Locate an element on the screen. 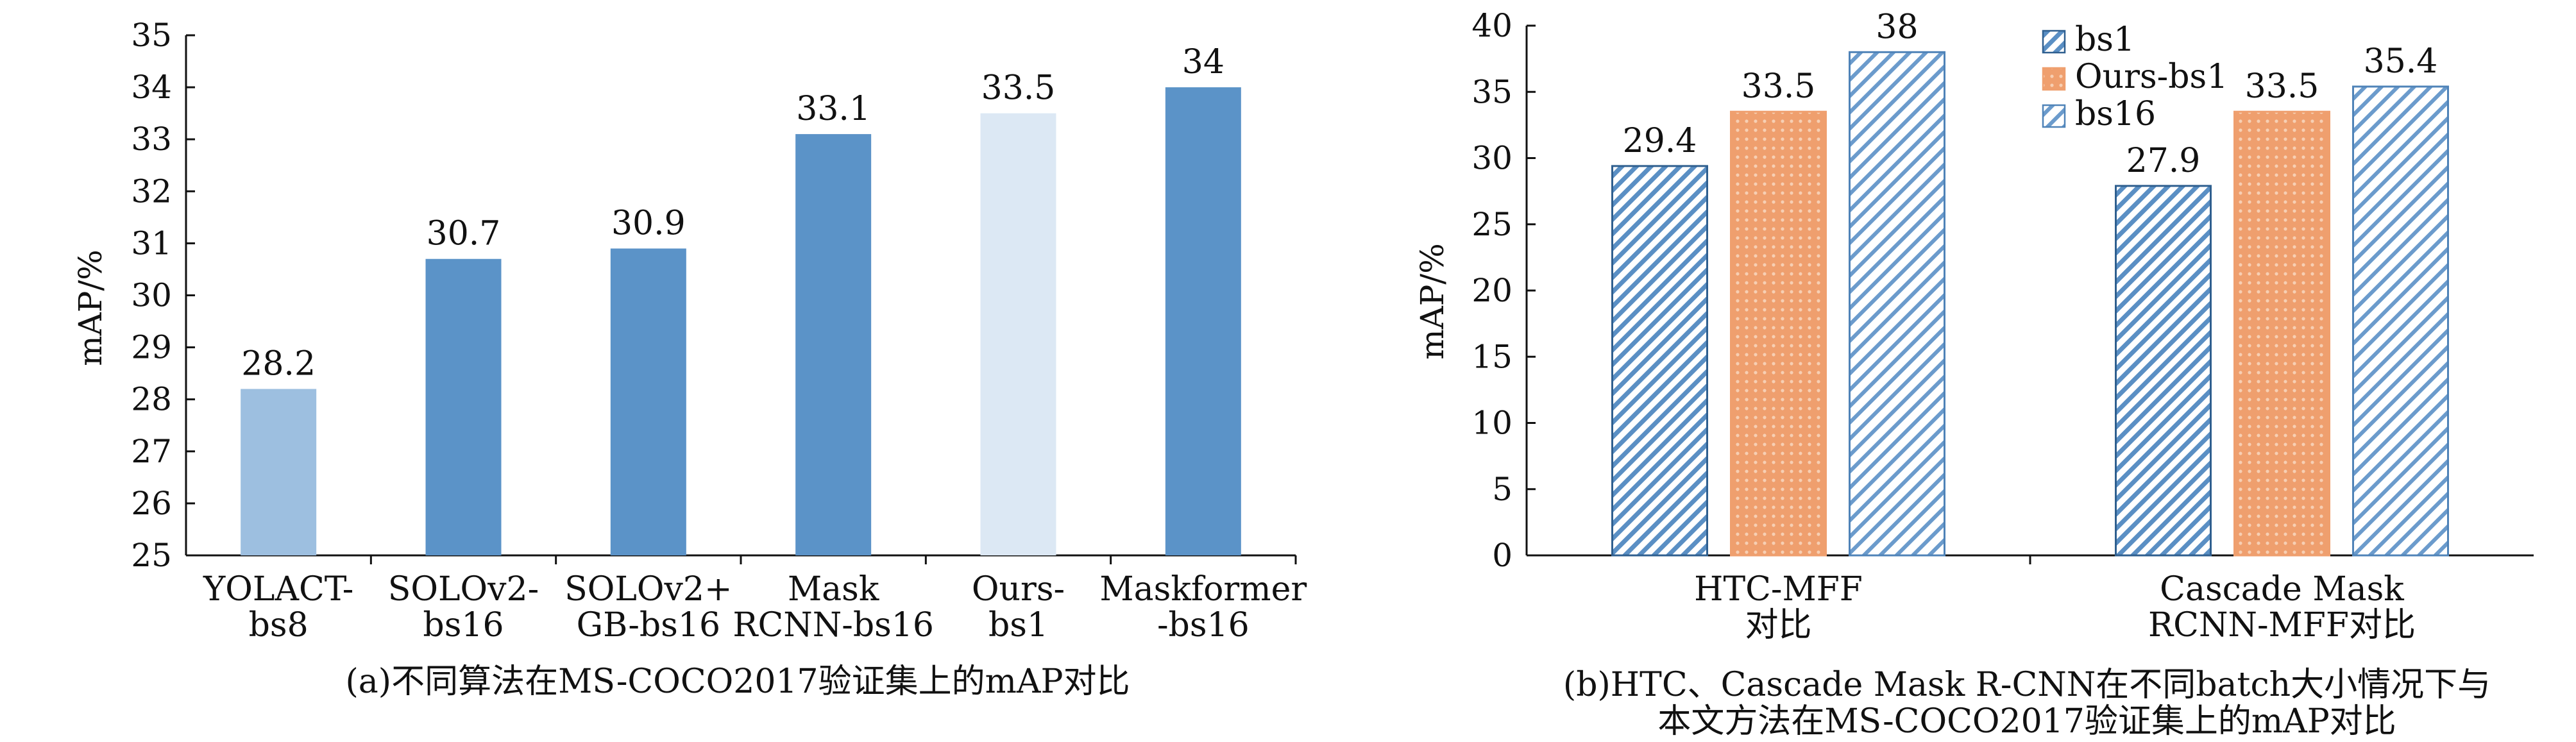  chart-b-y-tick-label: 40 is located at coordinates (1492, 25).